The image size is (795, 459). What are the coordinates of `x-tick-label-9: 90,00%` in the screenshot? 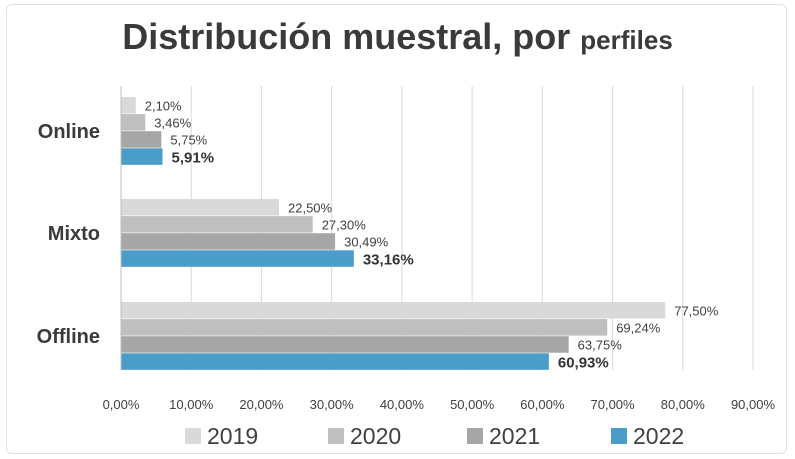 It's located at (753, 404).